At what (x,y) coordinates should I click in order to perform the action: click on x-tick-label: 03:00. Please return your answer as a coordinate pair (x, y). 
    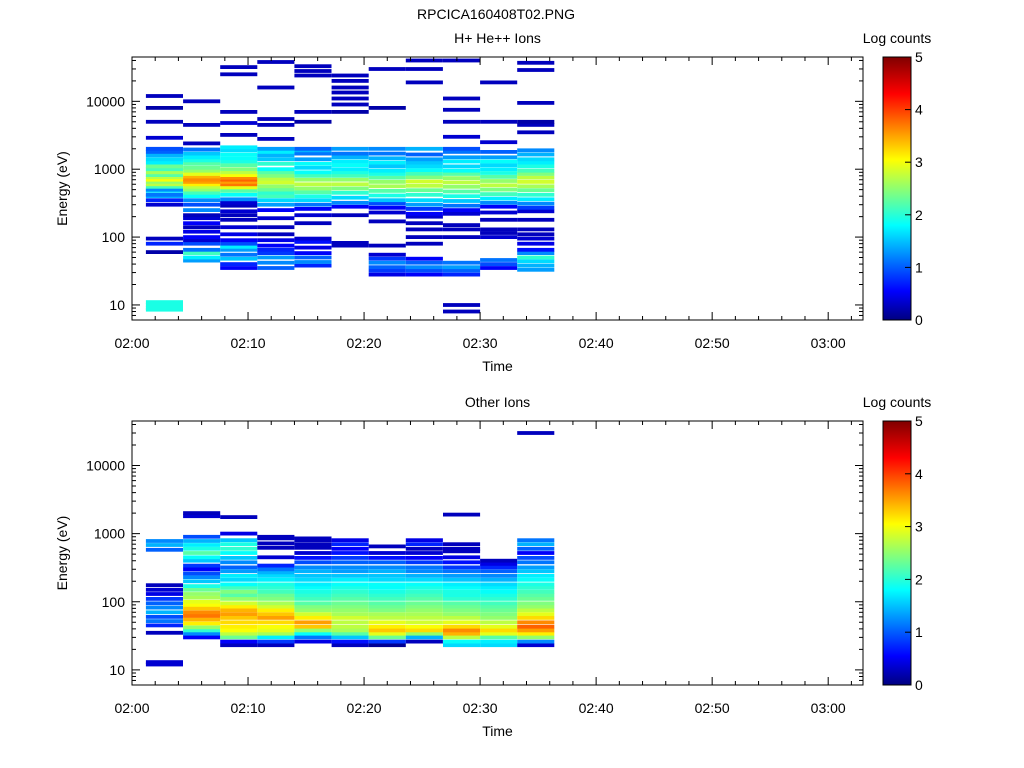
    Looking at the image, I should click on (828, 343).